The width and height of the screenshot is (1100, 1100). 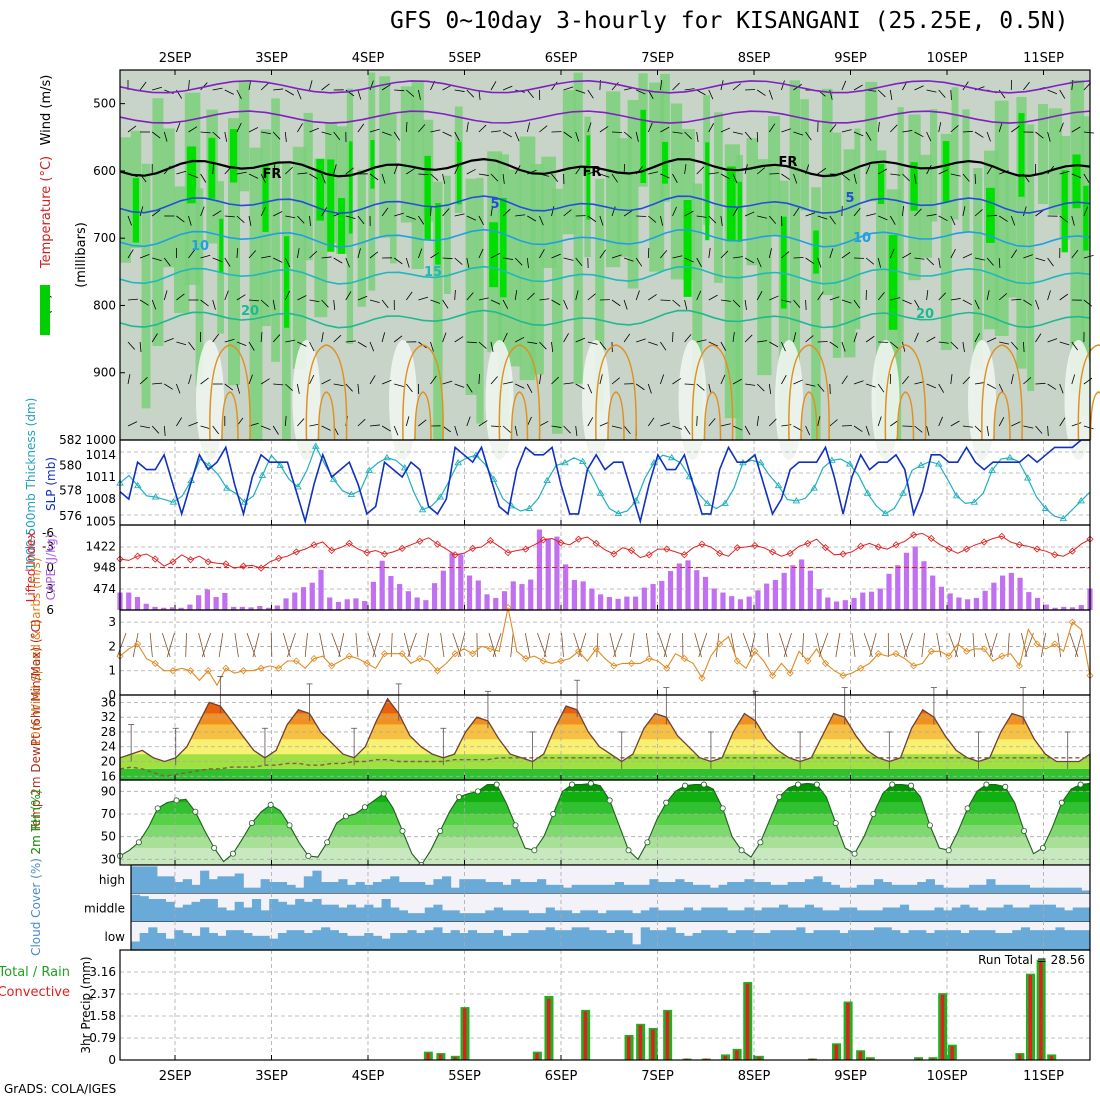 What do you see at coordinates (104, 305) in the screenshot?
I see `y-tick-label: 800` at bounding box center [104, 305].